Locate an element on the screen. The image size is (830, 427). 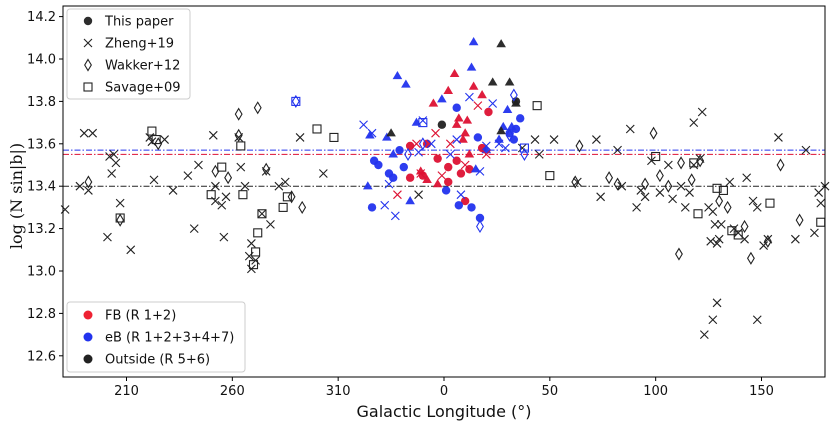
x-tick-label: 0 is located at coordinates (444, 391).